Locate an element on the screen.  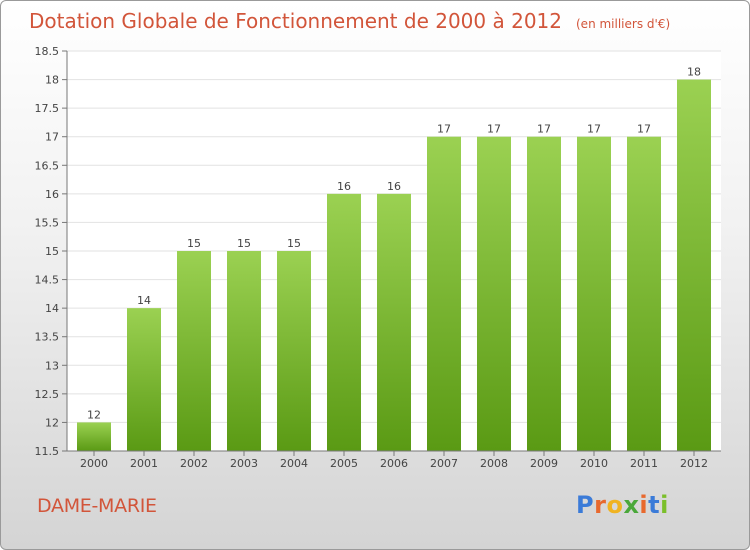
bar-value-label: 18 is located at coordinates (694, 72).